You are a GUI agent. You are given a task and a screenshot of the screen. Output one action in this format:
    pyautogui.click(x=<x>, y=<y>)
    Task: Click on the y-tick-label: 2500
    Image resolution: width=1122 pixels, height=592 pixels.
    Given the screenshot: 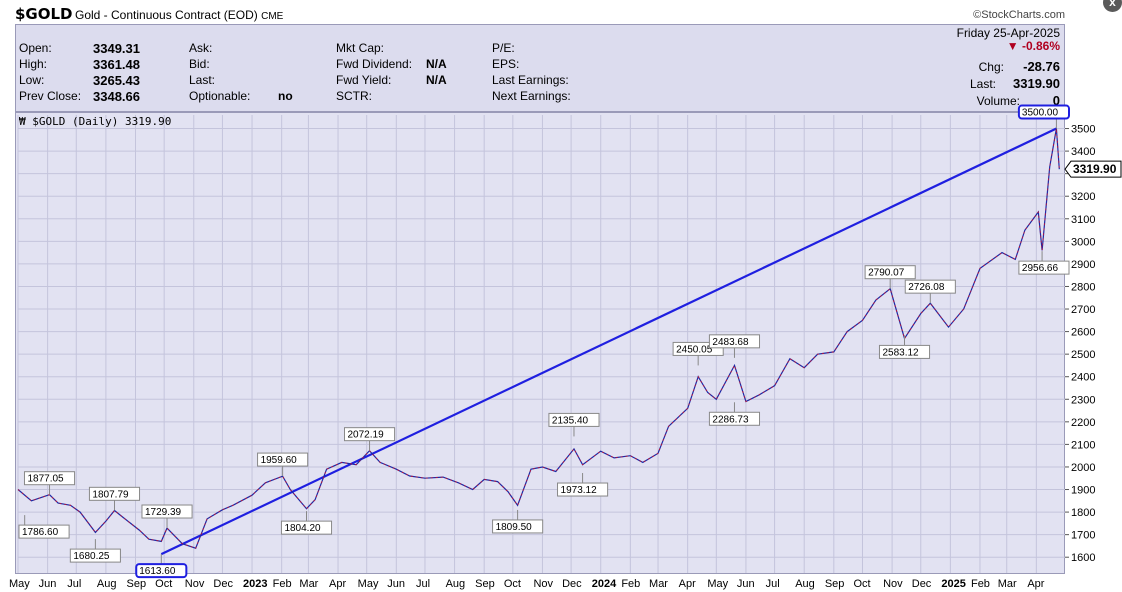 What is the action you would take?
    pyautogui.click(x=1083, y=355)
    